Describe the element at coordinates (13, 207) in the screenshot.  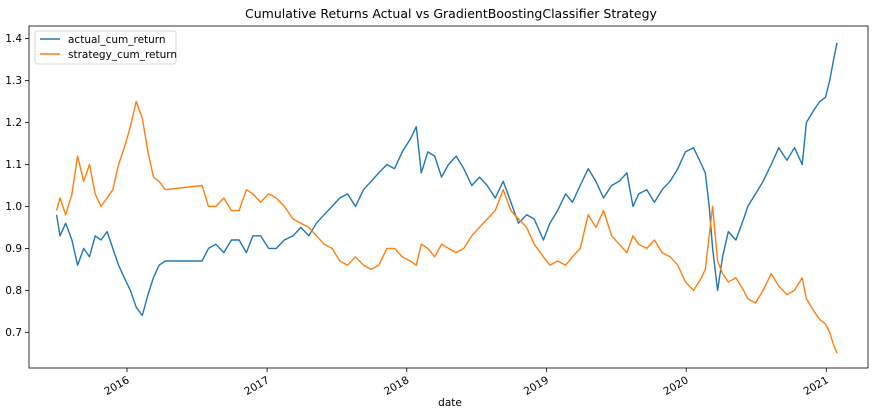
I see `y-tick-label: 1.0` at that location.